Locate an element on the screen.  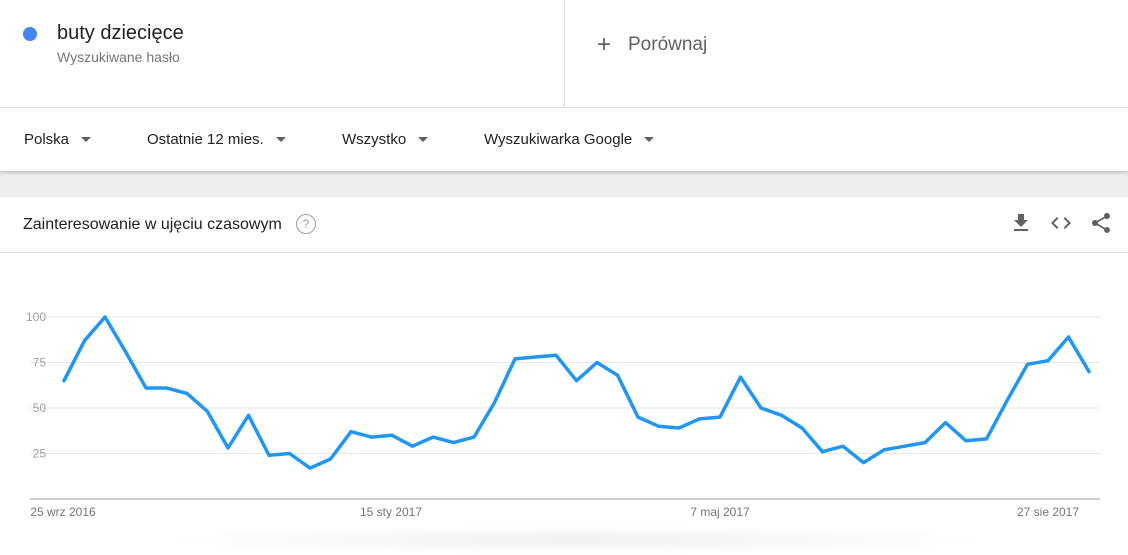
y-axis-labels: 100 75 50 25 is located at coordinates (36, 385).